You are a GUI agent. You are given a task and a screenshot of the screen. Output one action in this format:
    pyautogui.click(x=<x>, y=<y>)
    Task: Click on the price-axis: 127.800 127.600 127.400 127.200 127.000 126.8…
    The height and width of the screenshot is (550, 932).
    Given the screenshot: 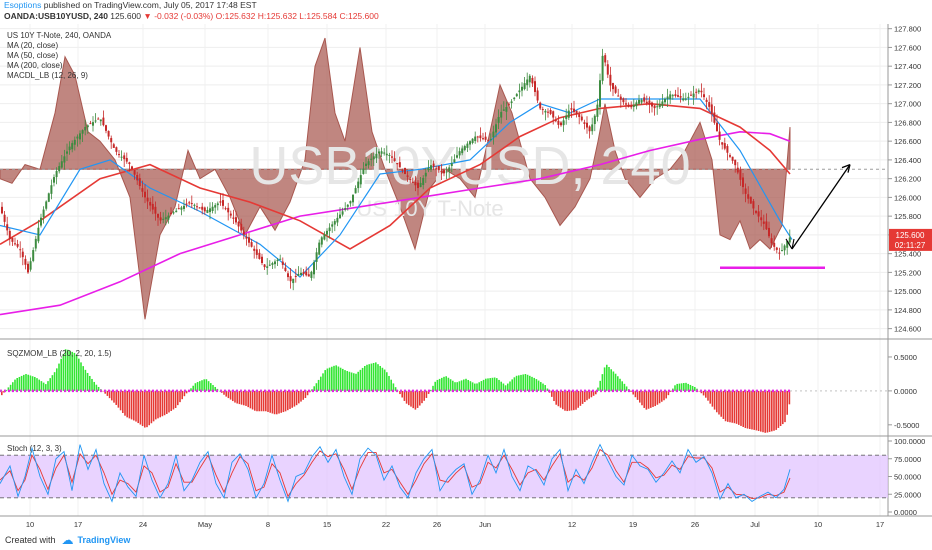 What is the action you would take?
    pyautogui.click(x=906, y=271)
    